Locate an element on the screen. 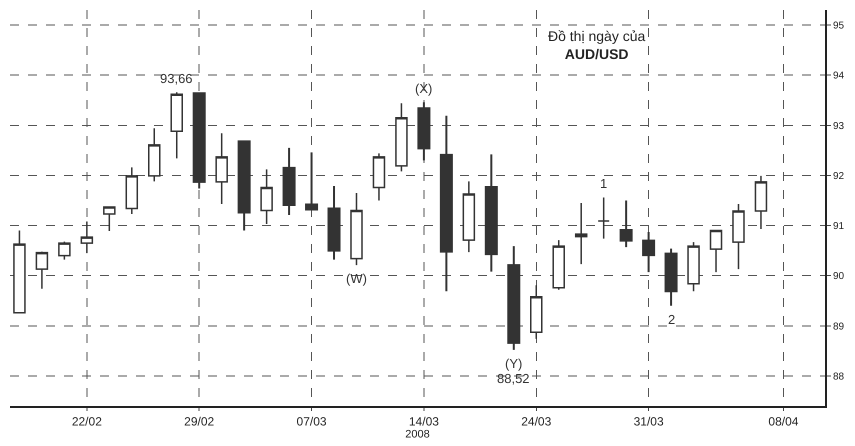 This screenshot has height=446, width=855. text: Đồ thị ngày của AUD/USD is located at coordinates (597, 45).